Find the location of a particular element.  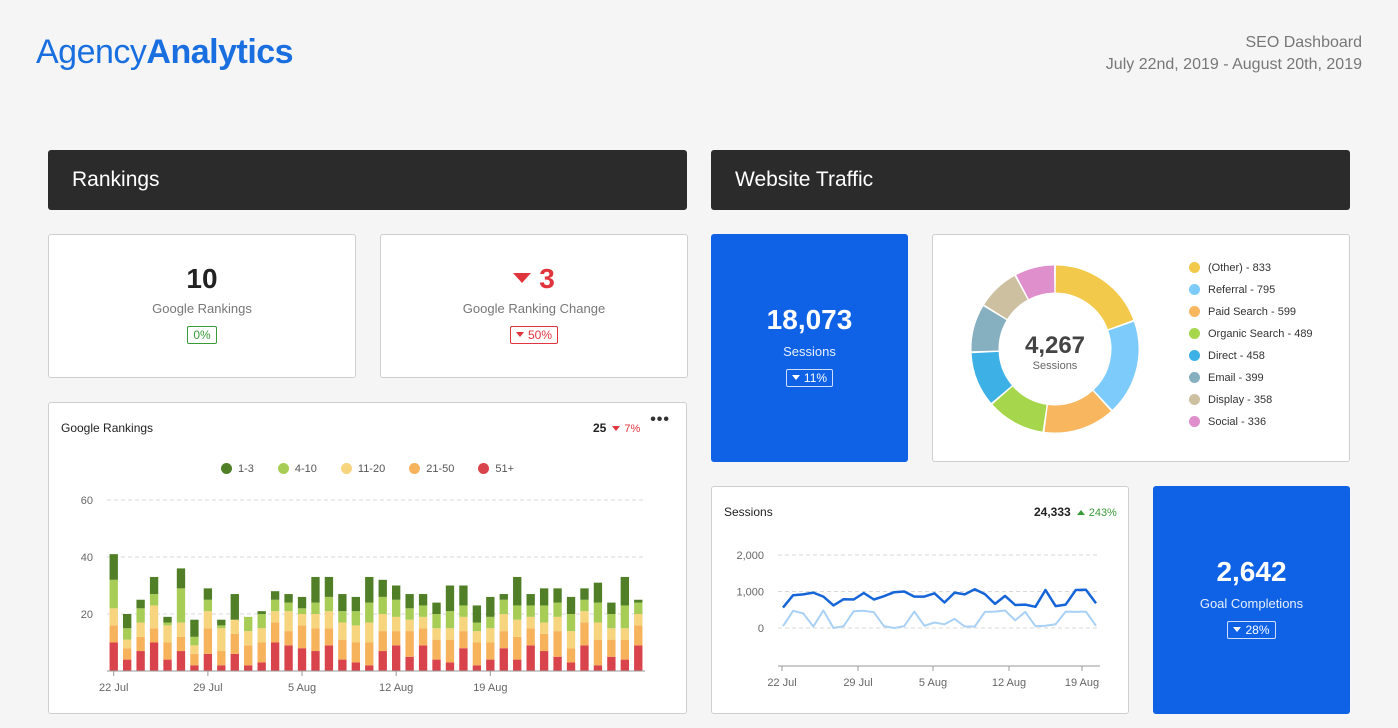

legend-item: 1-3 is located at coordinates (237, 468).